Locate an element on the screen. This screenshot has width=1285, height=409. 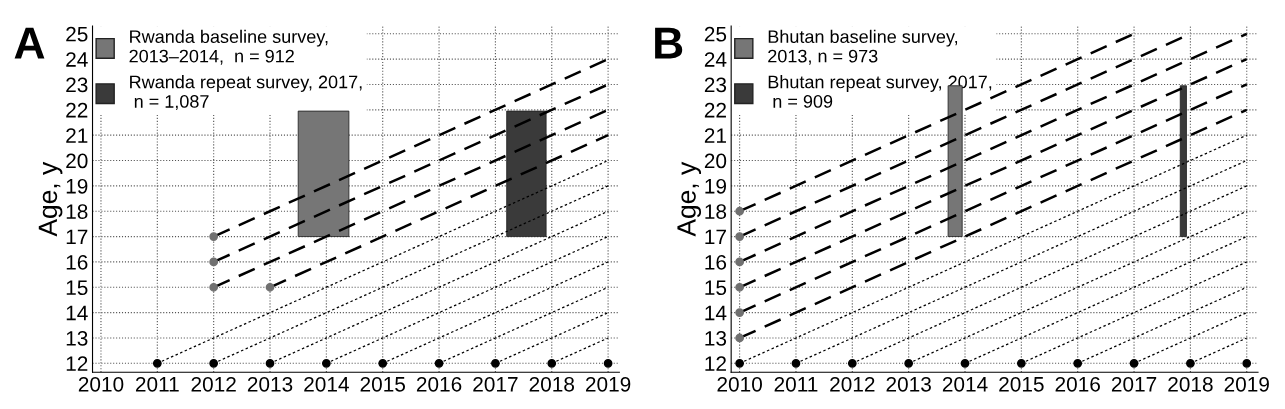
legend-label: Rwanda repeat survey, 2017, n = 1,087 is located at coordinates (246, 92).